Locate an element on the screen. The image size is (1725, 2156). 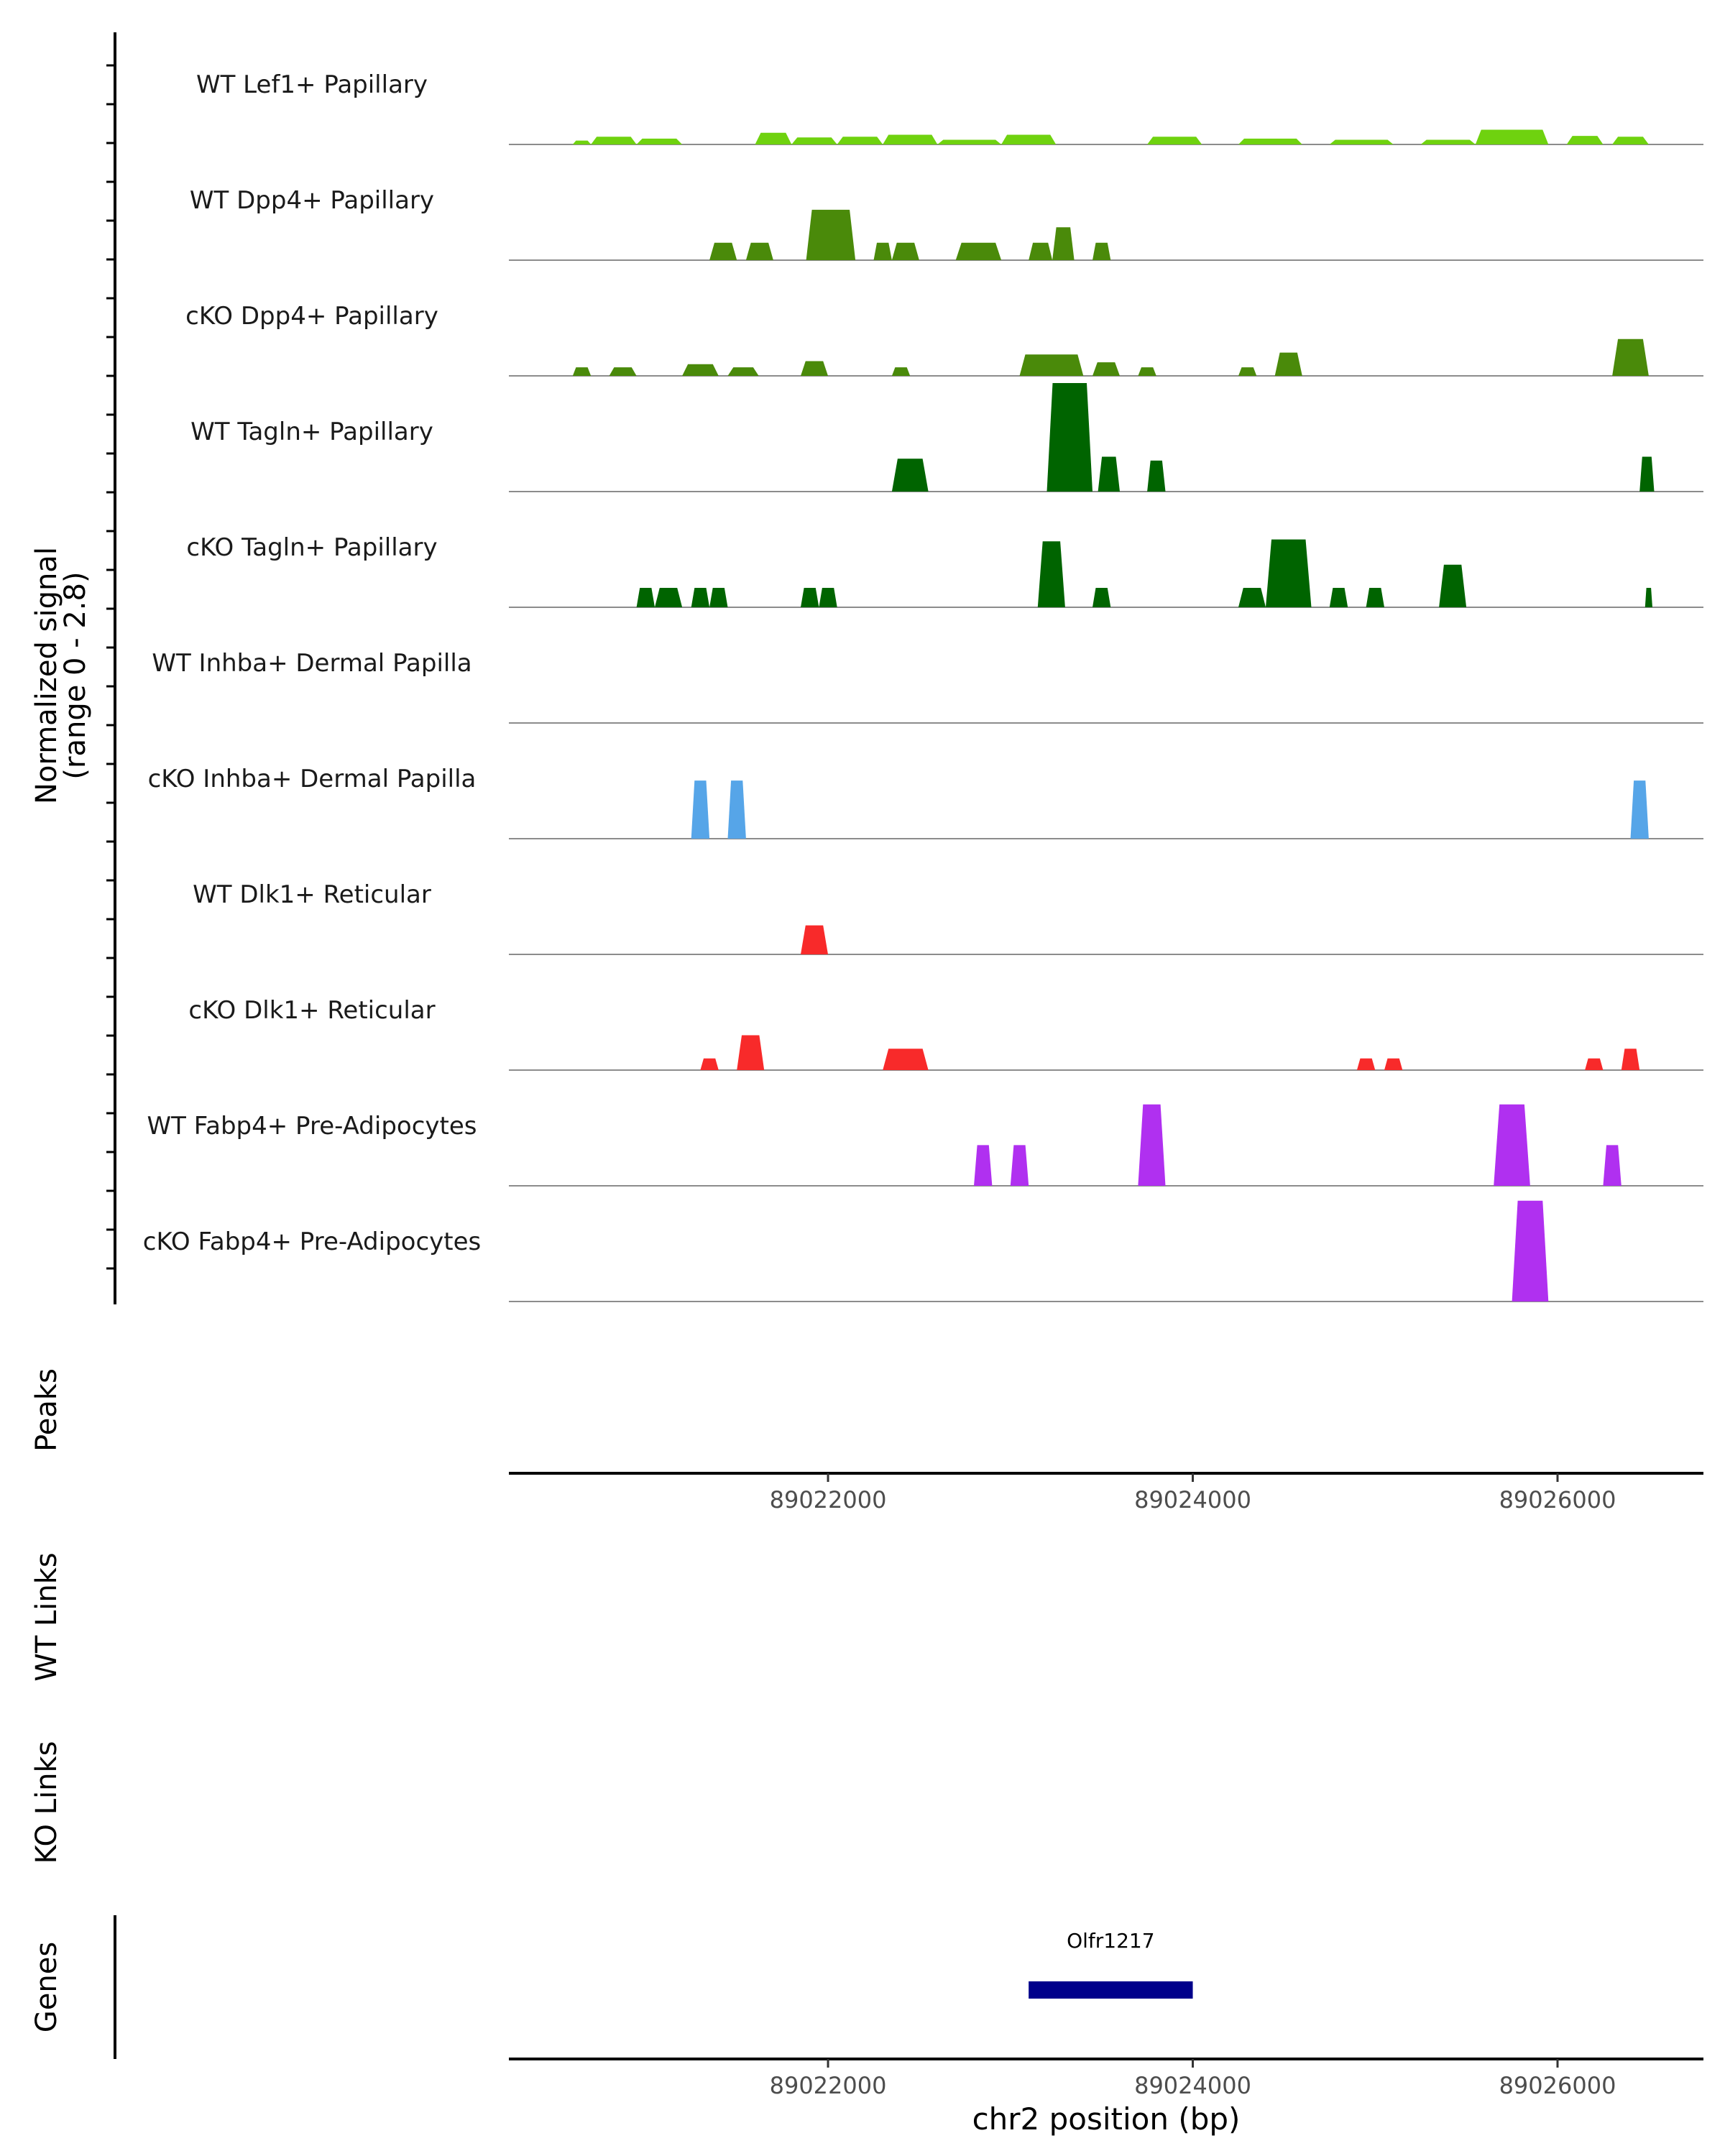
wt-links-panel-label: WT Links is located at coordinates (46, 1617).